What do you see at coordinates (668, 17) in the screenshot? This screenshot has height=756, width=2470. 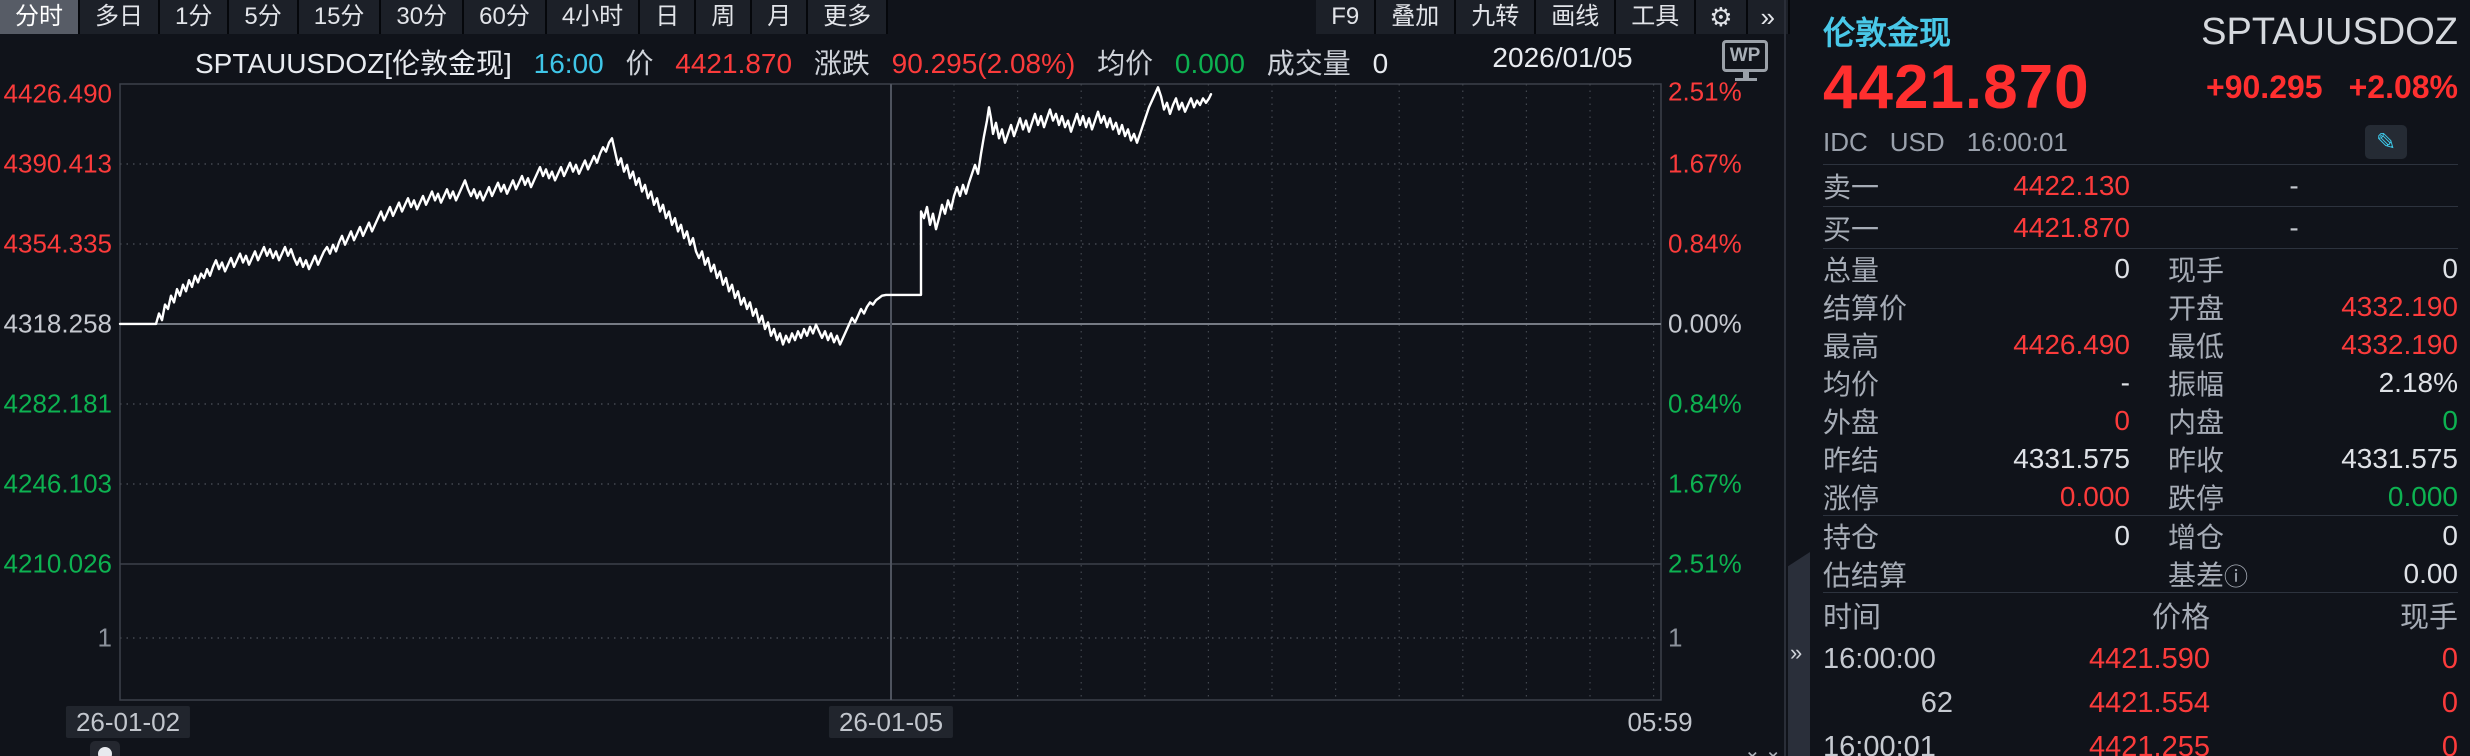 I see `timeframe-tab: 日` at bounding box center [668, 17].